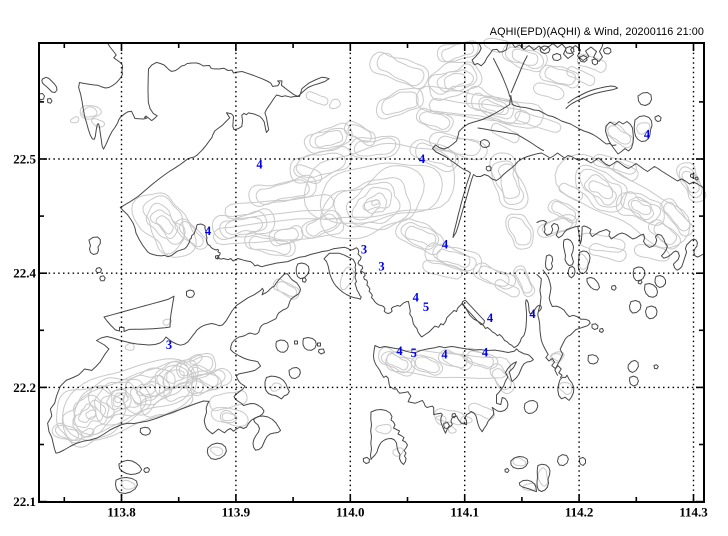 This screenshot has width=728, height=536. I want to click on svg-text: 22.1, so click(24, 501).